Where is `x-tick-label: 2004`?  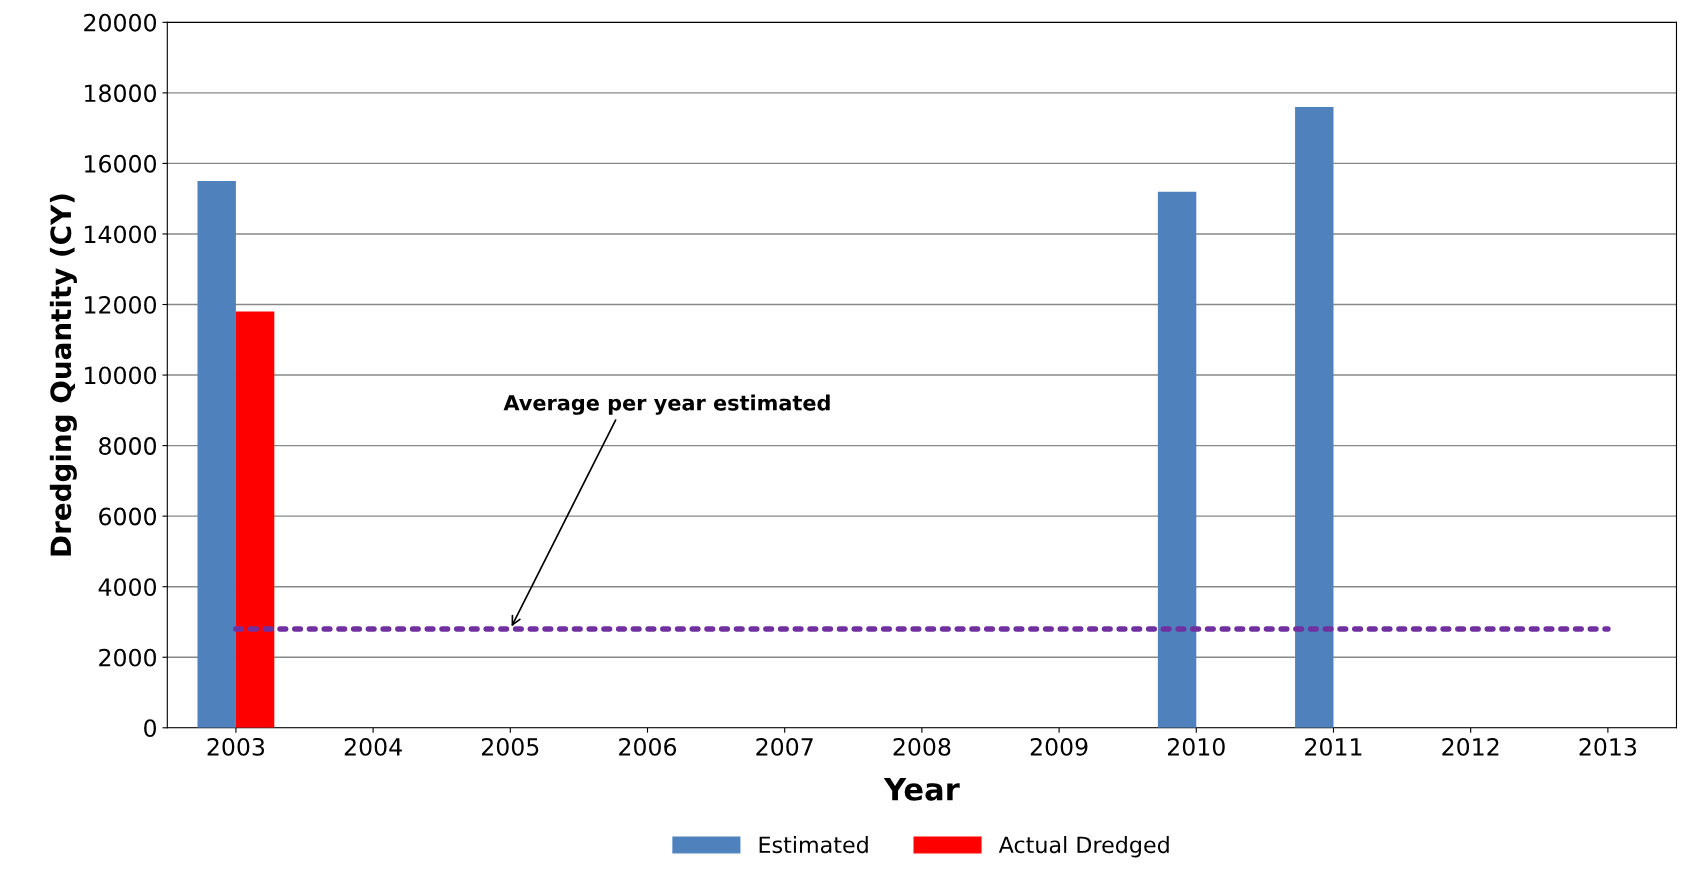 x-tick-label: 2004 is located at coordinates (373, 746).